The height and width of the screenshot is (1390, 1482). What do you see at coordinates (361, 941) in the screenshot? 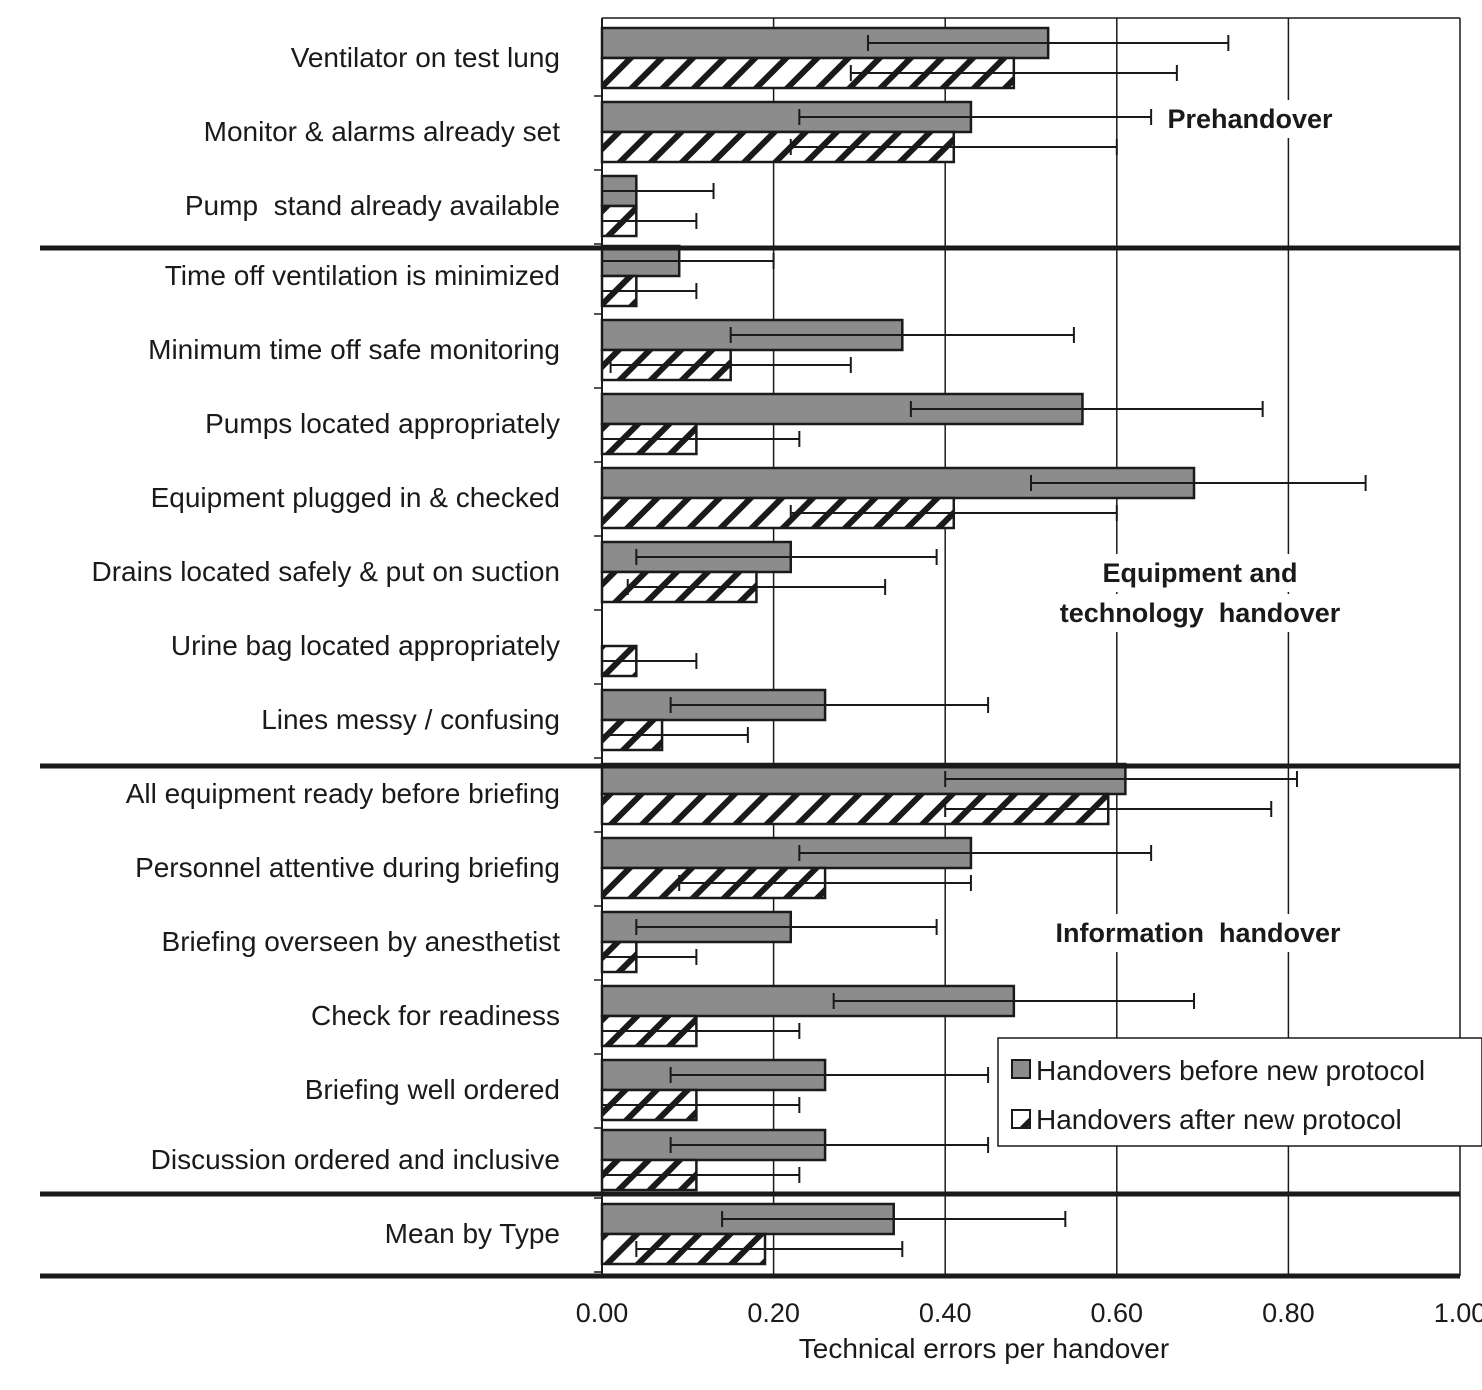
I see `category-label: Briefing overseen by anesthetist` at bounding box center [361, 941].